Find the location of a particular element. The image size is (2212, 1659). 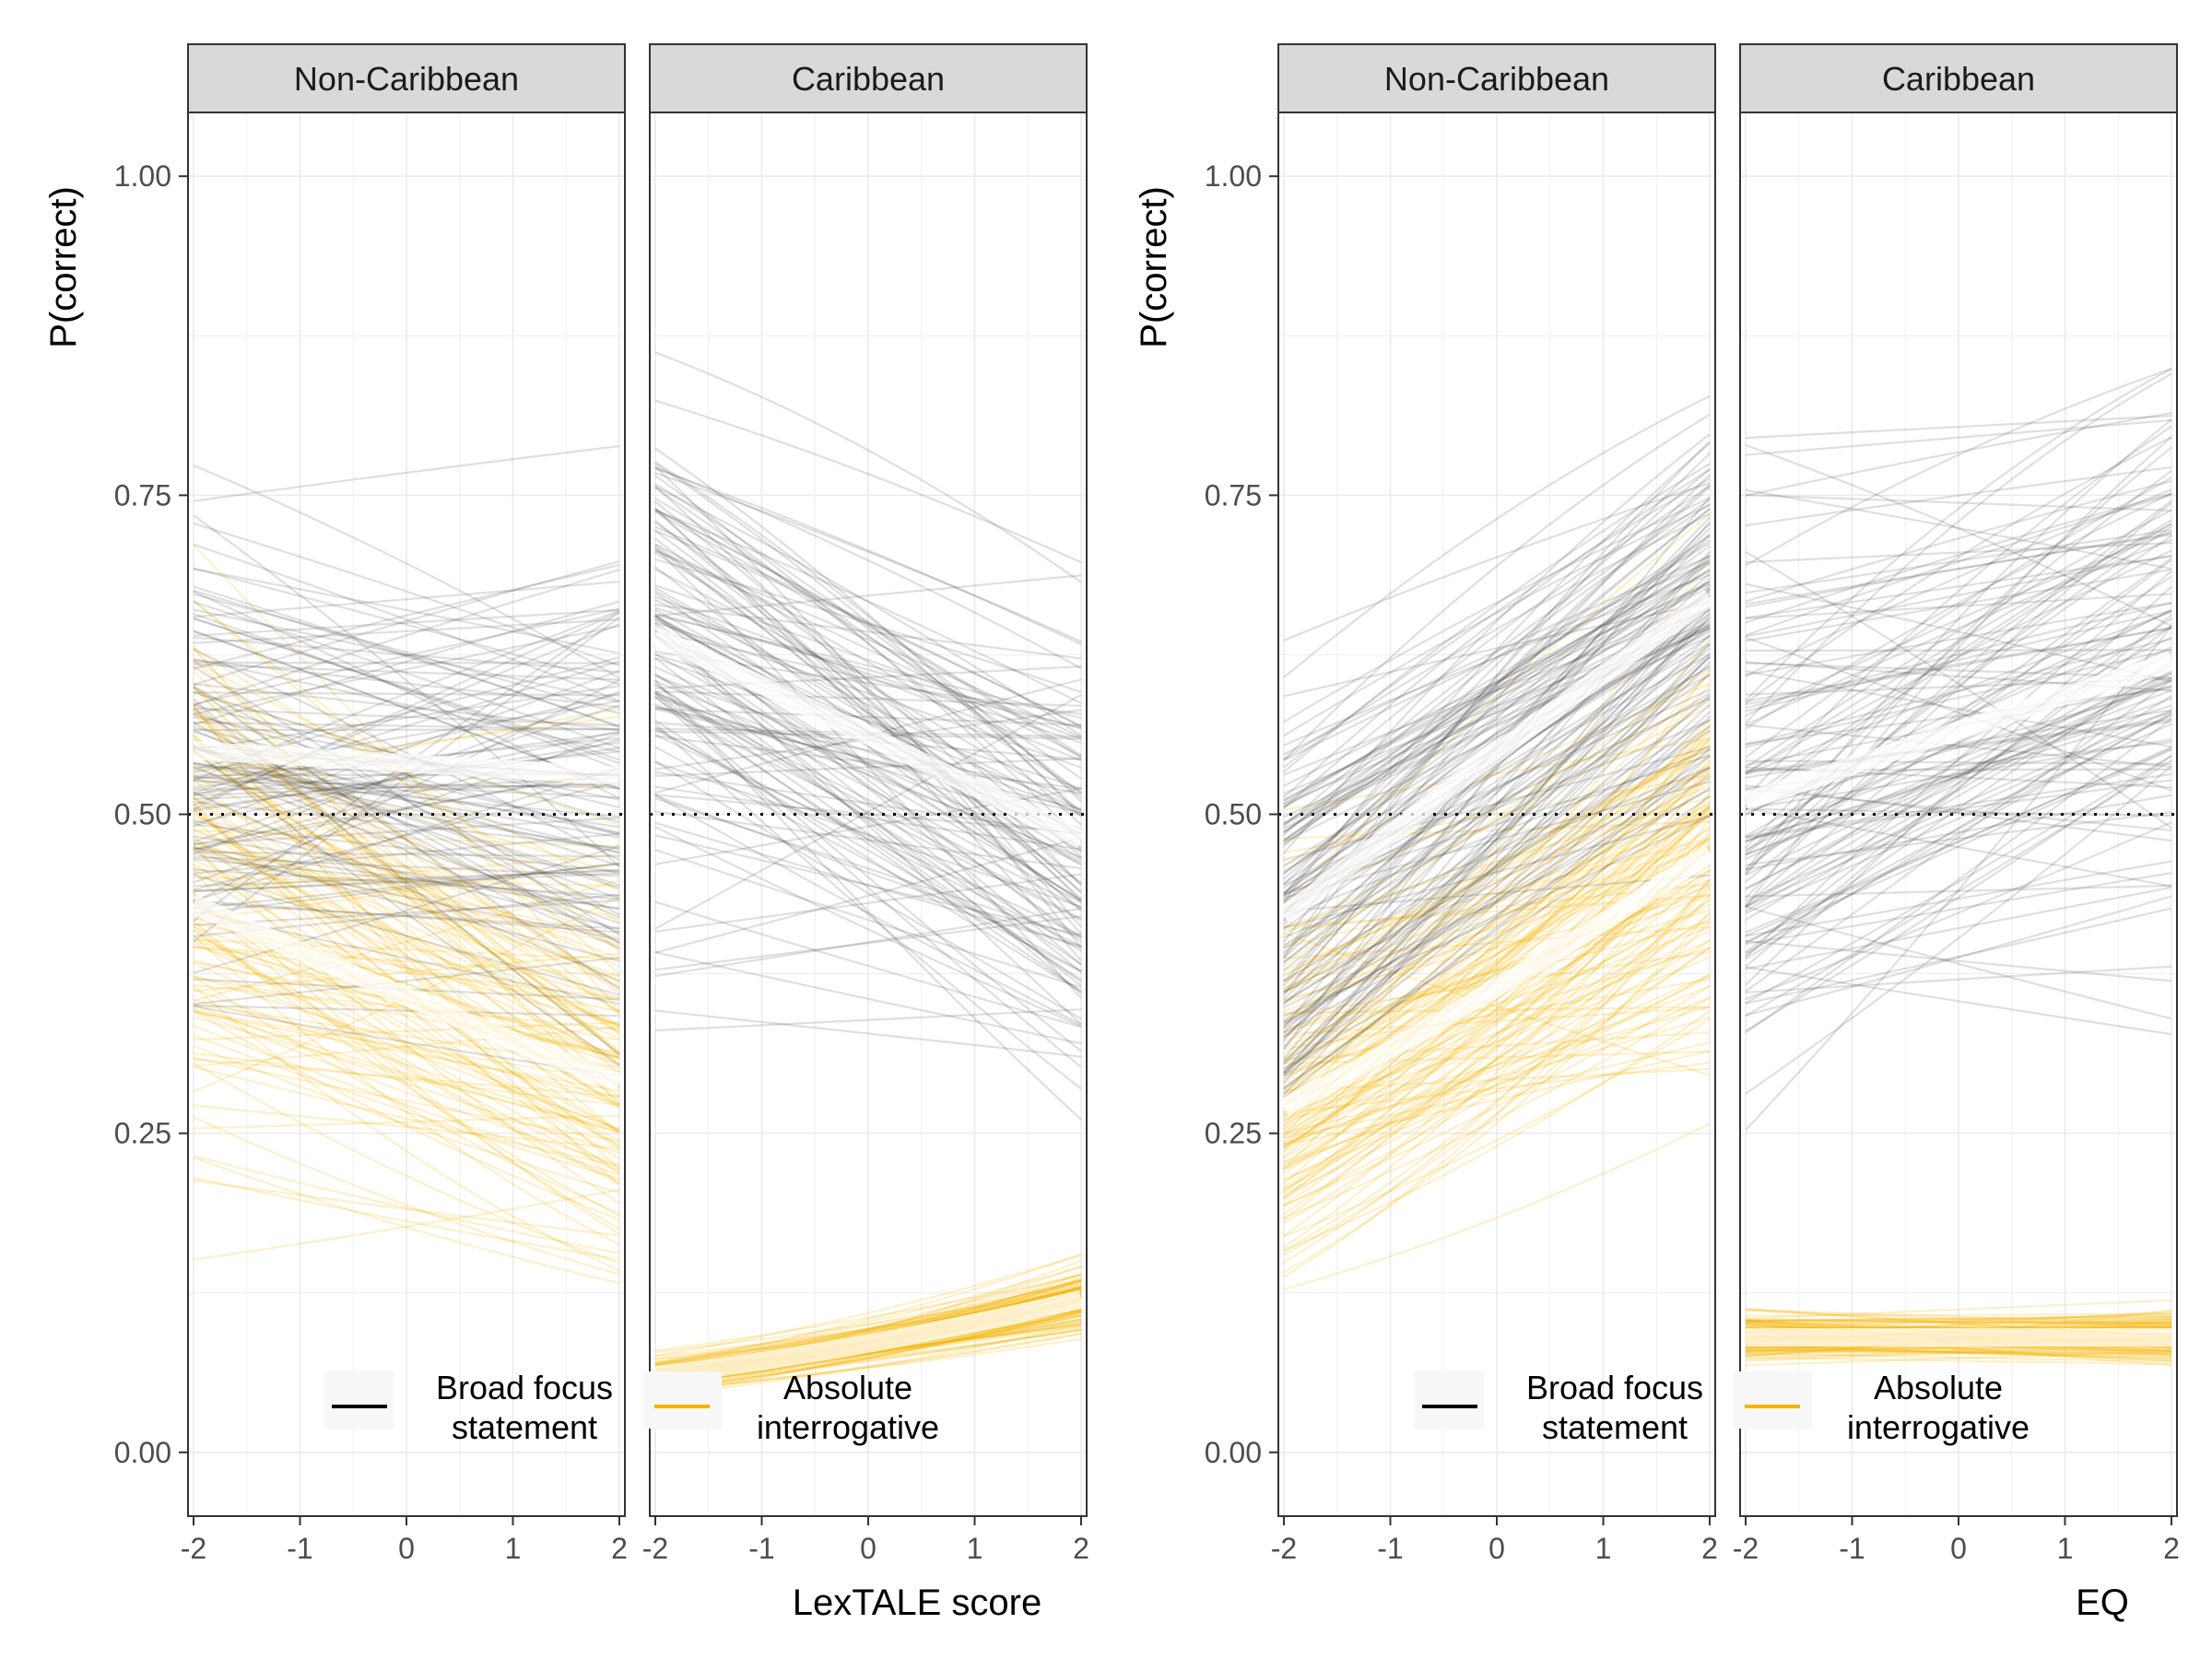

facet-strip-label: Caribbean is located at coordinates (1958, 79).